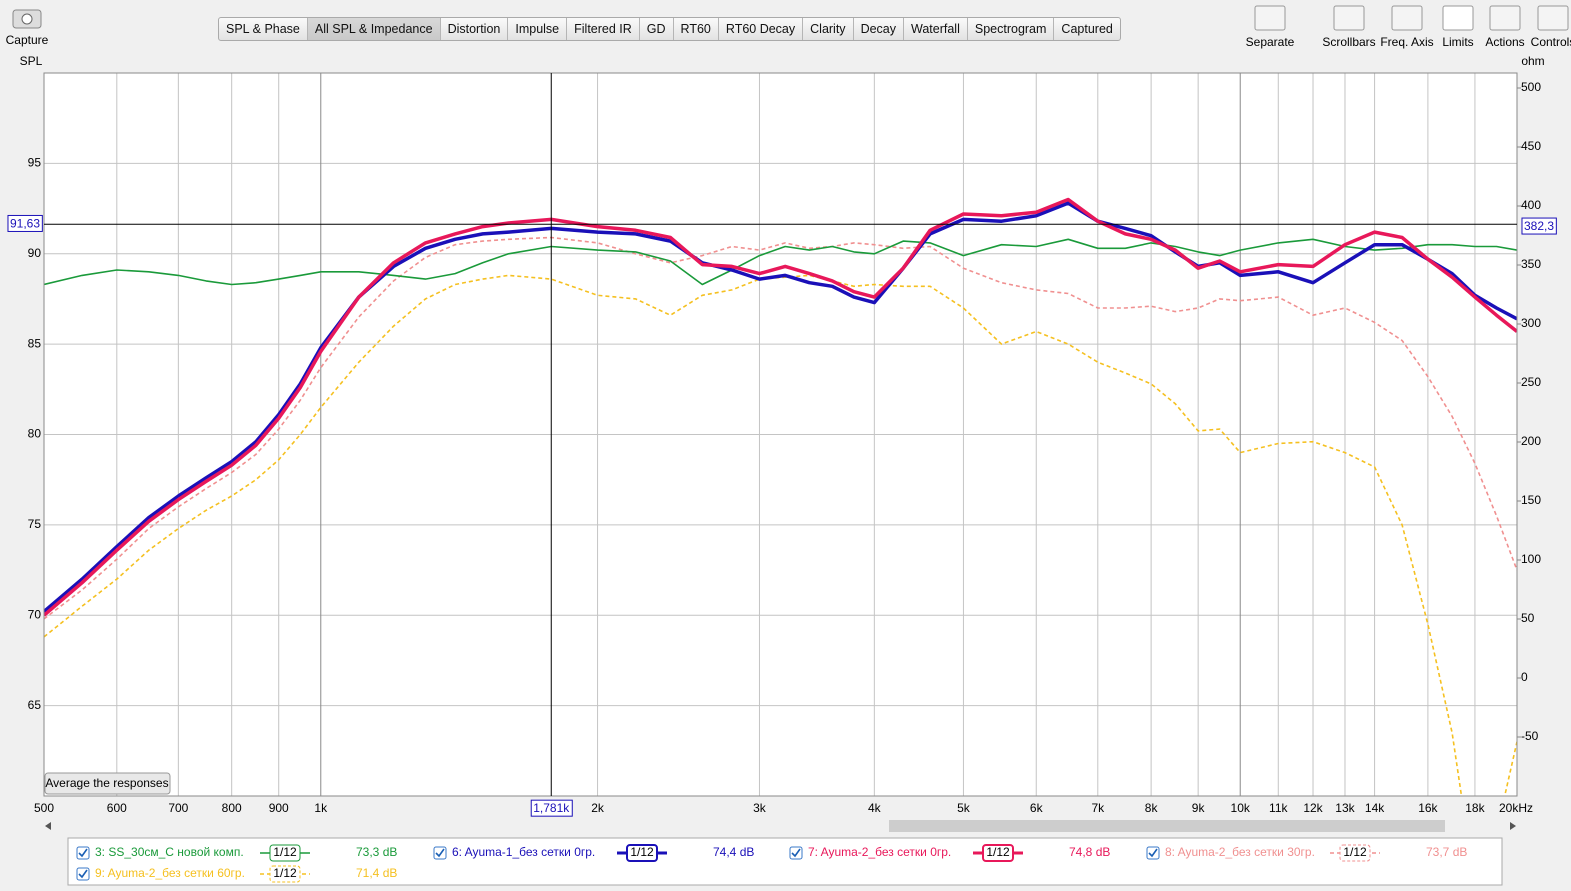  Describe the element at coordinates (1241, 808) in the screenshot. I see `x-tick-label: 10k` at that location.